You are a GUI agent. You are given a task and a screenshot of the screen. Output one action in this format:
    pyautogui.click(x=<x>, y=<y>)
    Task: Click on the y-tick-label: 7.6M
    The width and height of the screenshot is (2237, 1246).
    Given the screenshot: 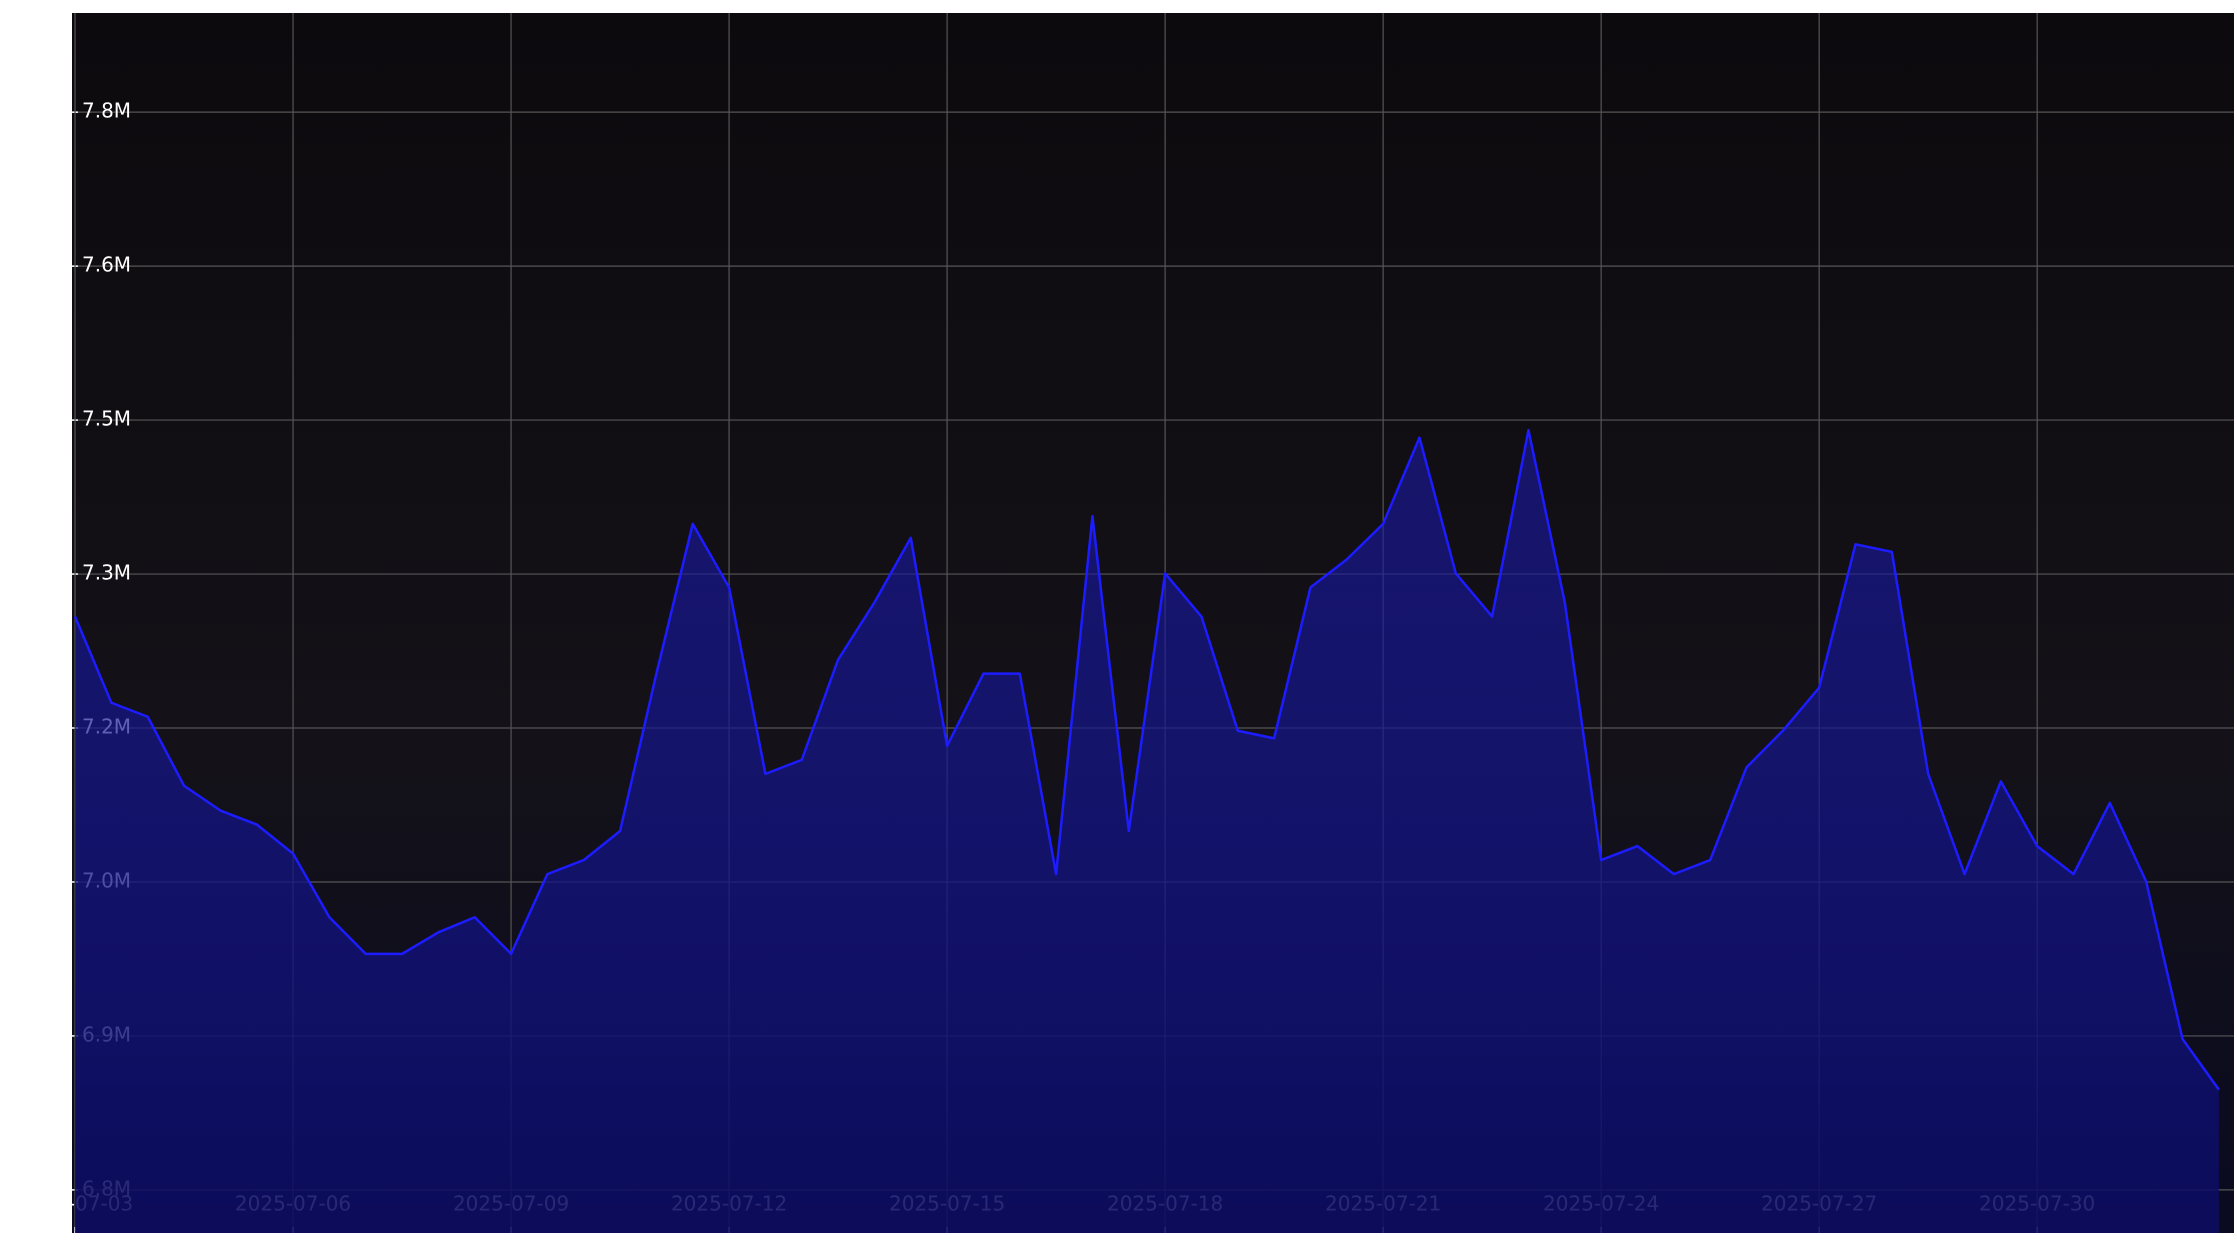 What is the action you would take?
    pyautogui.click(x=106, y=265)
    